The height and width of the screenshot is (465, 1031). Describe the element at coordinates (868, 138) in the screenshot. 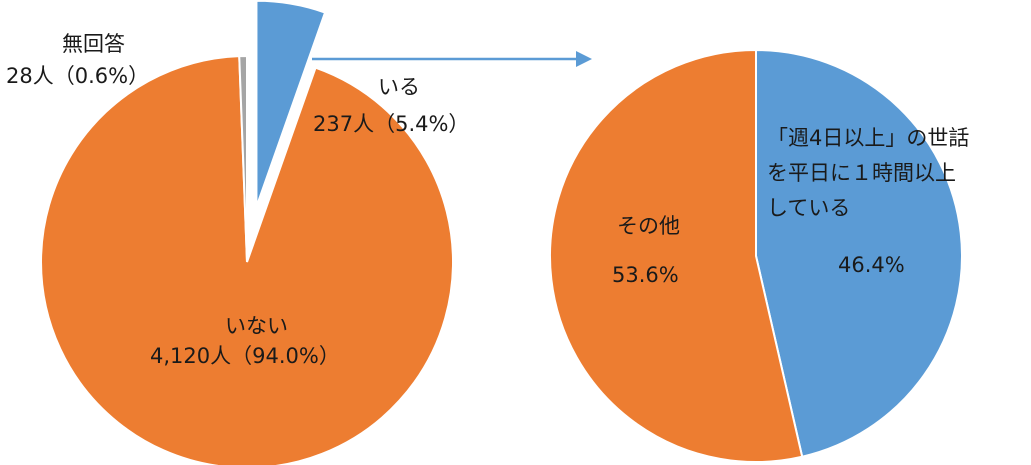

I see `label-weekly-care-line1: 「週4日以上」の世話` at that location.